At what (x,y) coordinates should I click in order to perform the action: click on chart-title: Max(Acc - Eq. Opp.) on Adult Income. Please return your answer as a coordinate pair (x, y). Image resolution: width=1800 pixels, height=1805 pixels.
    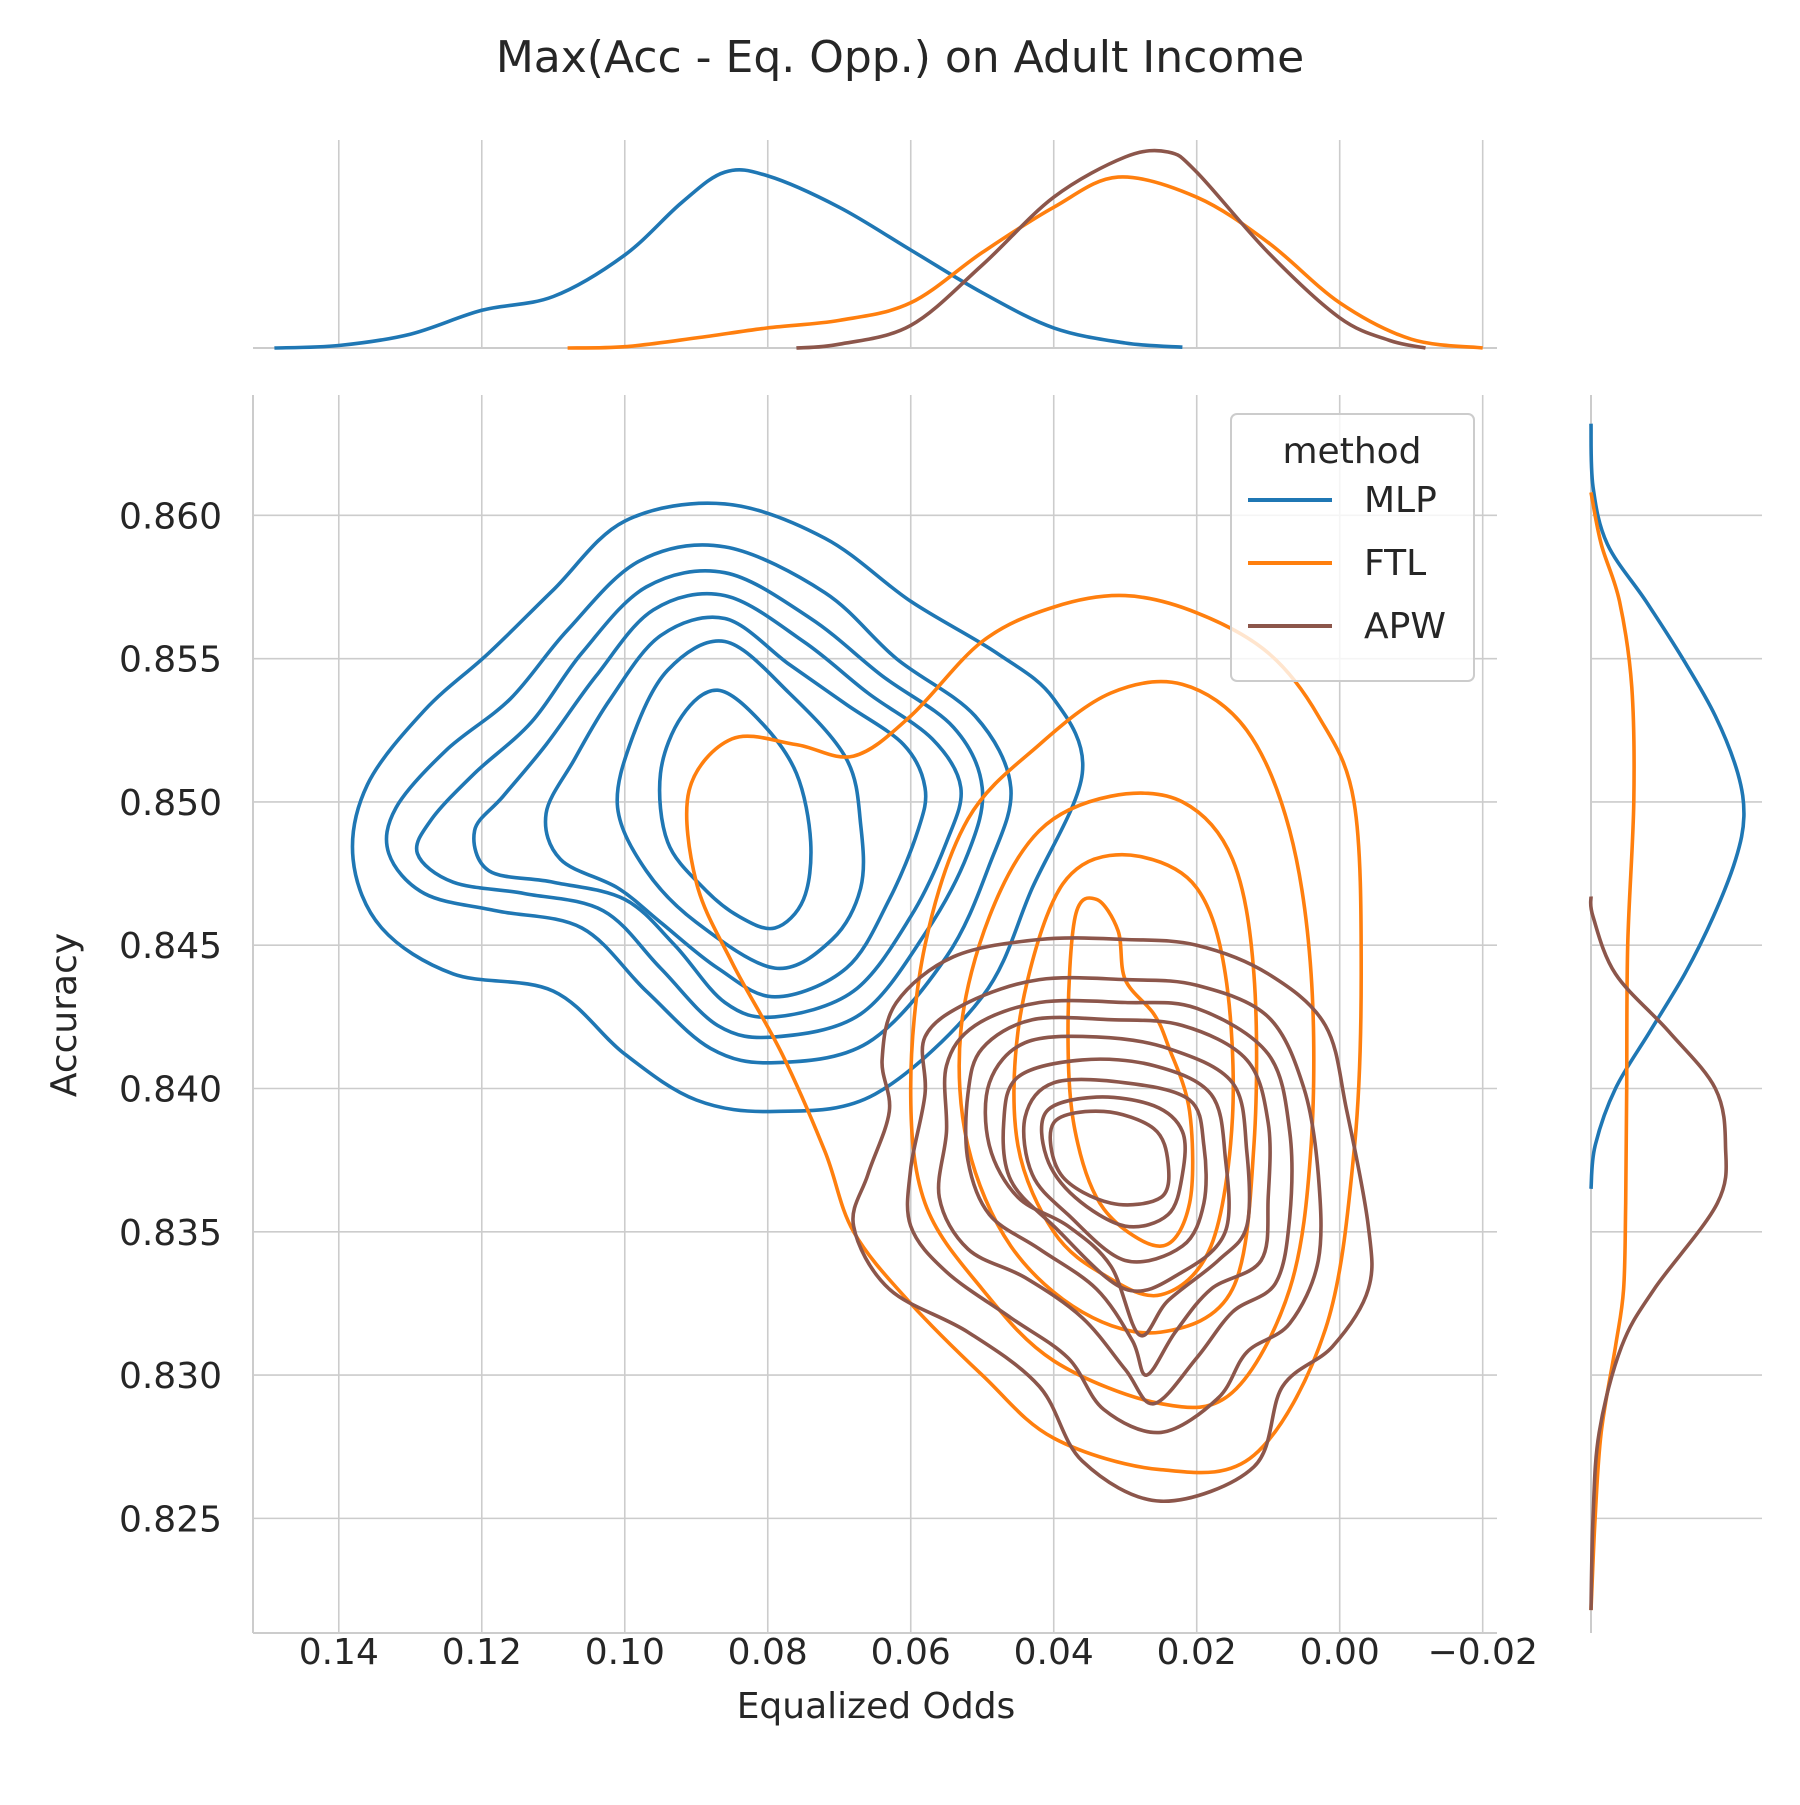
    Looking at the image, I should click on (900, 57).